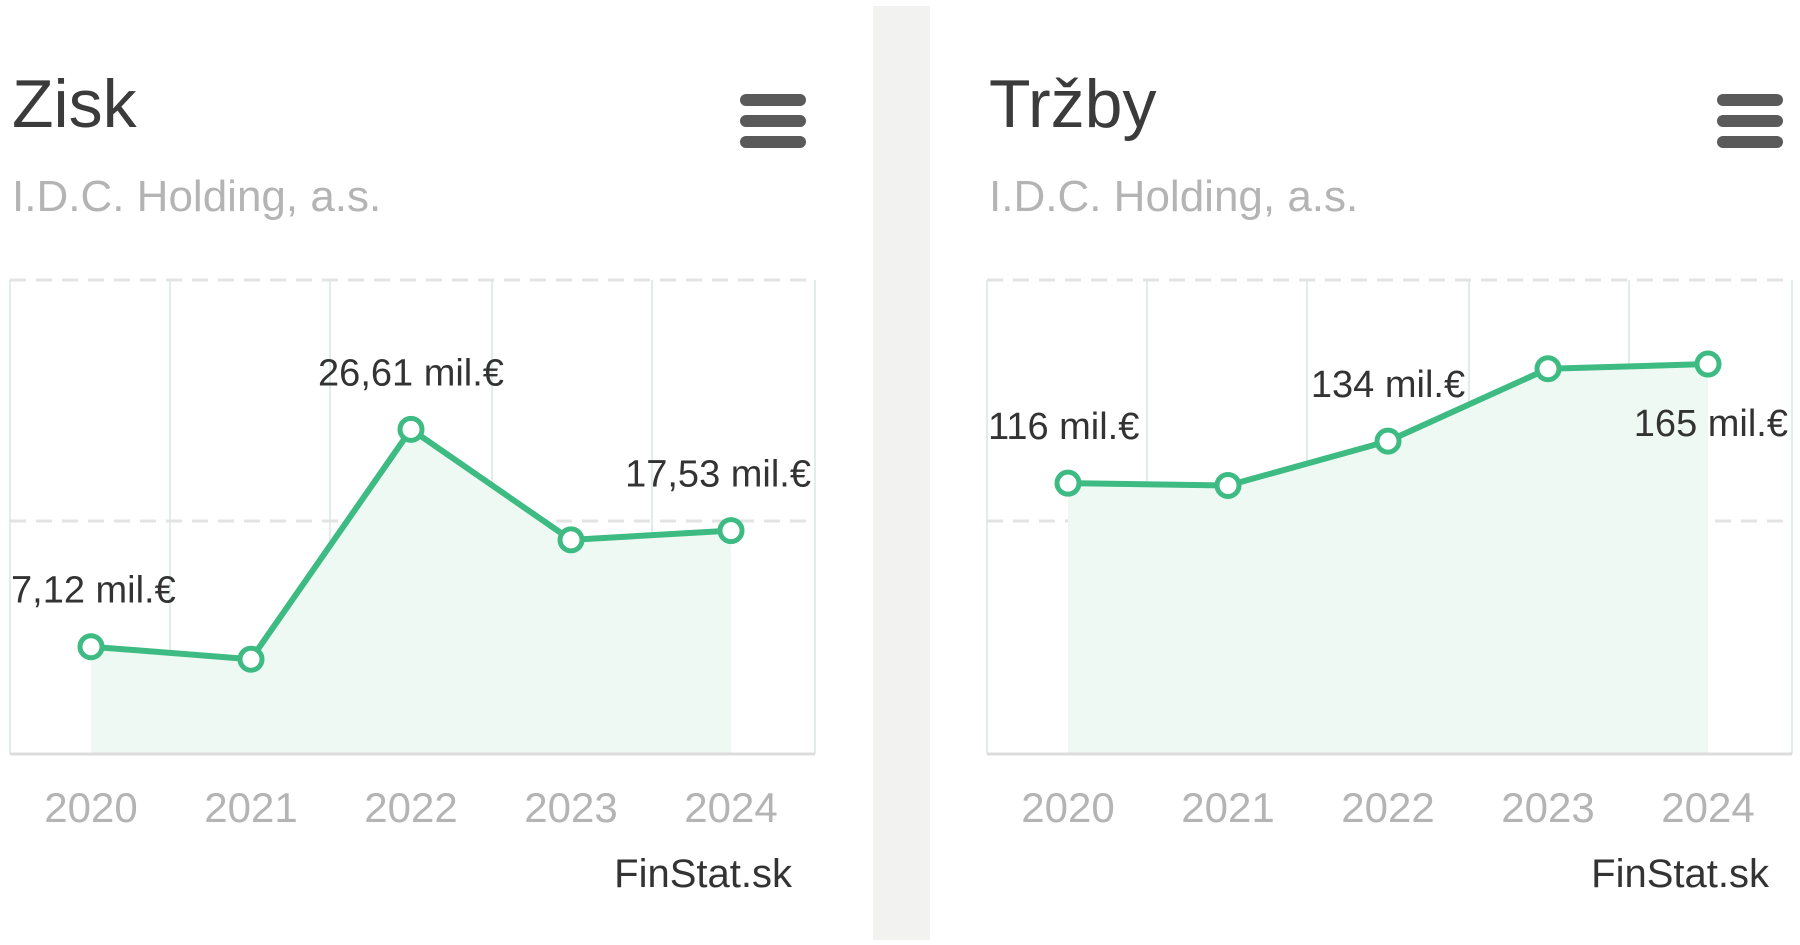 The image size is (1800, 945). I want to click on chart-title: Tržby, so click(1073, 104).